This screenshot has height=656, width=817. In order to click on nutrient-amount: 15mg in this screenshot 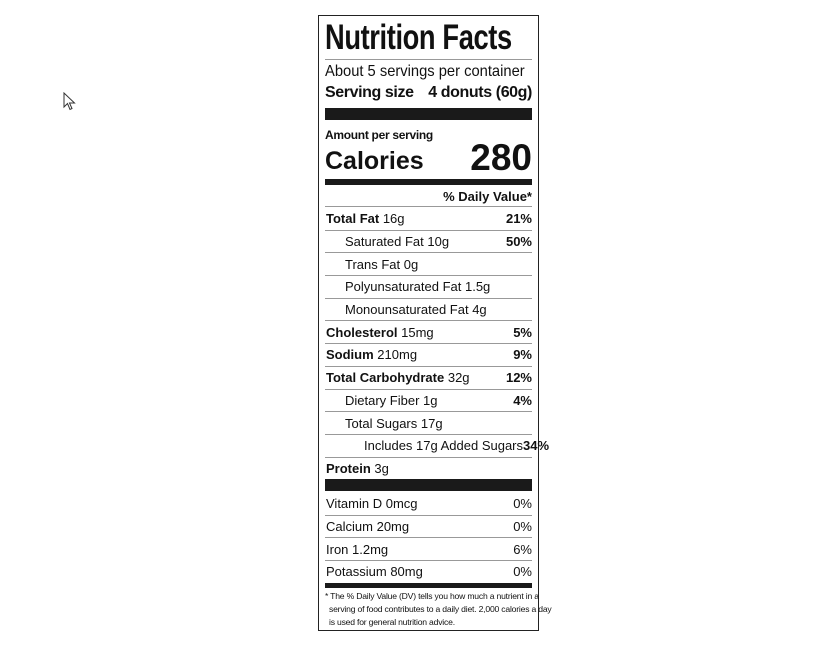, I will do `click(417, 332)`.